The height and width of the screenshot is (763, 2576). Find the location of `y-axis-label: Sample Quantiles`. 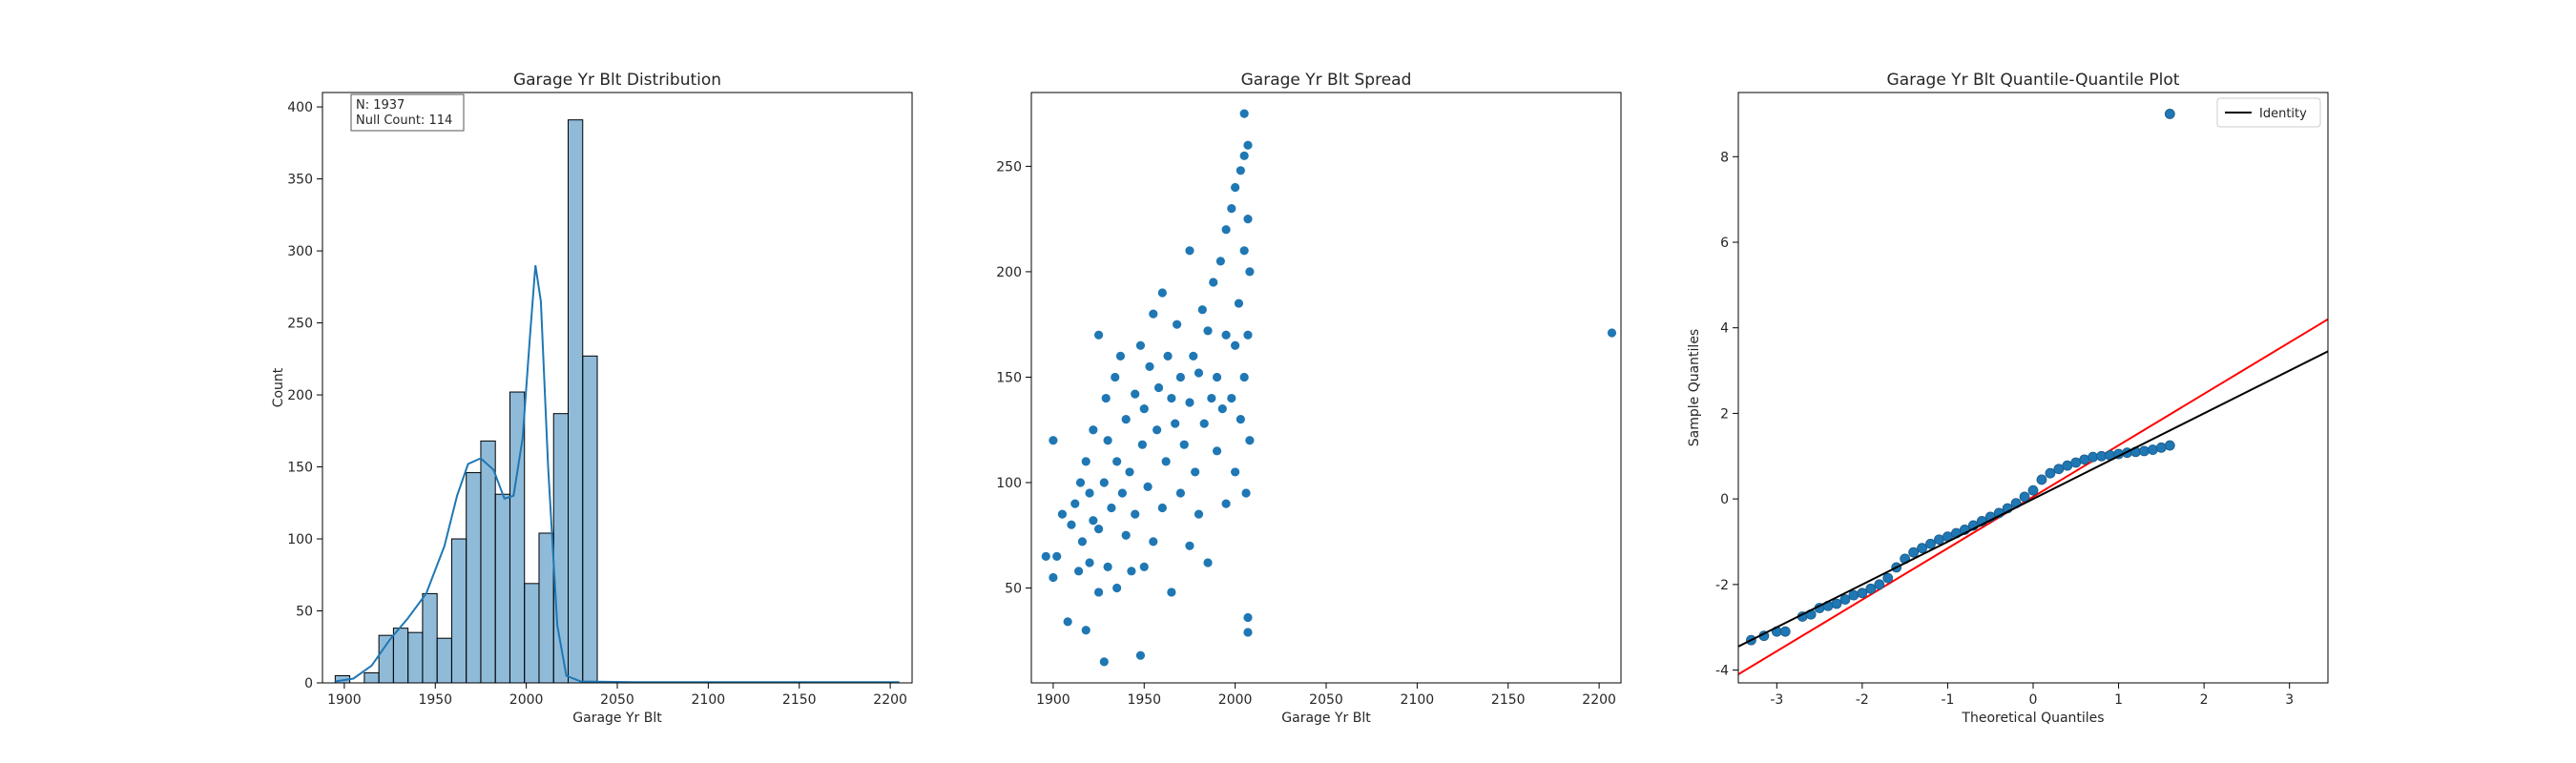

y-axis-label: Sample Quantiles is located at coordinates (1694, 387).